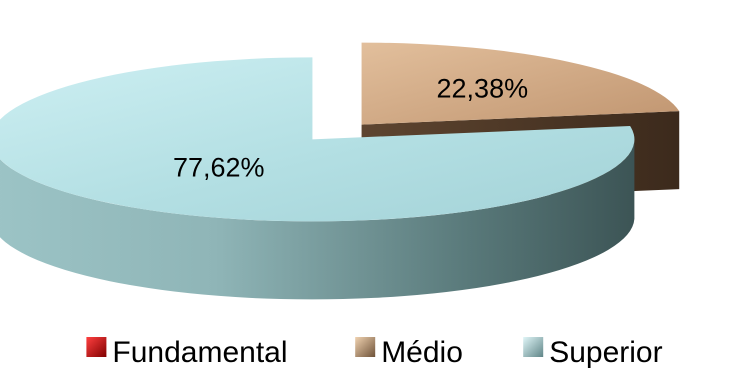 The width and height of the screenshot is (754, 368). I want to click on legend-label-fundamental: Fundamental, so click(199, 352).